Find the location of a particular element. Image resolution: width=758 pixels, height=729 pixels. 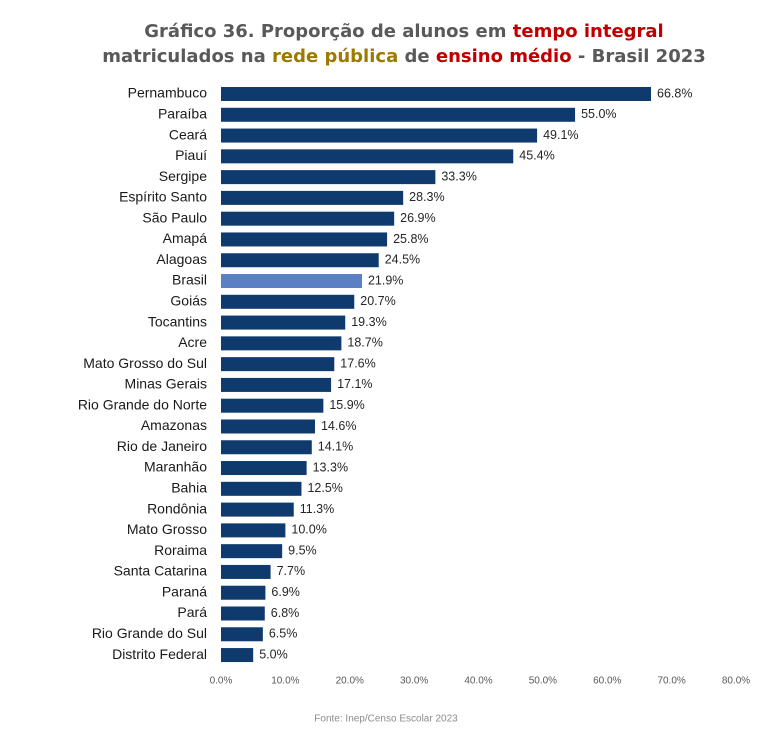

x-tick-label: 20.0% is located at coordinates (350, 681).